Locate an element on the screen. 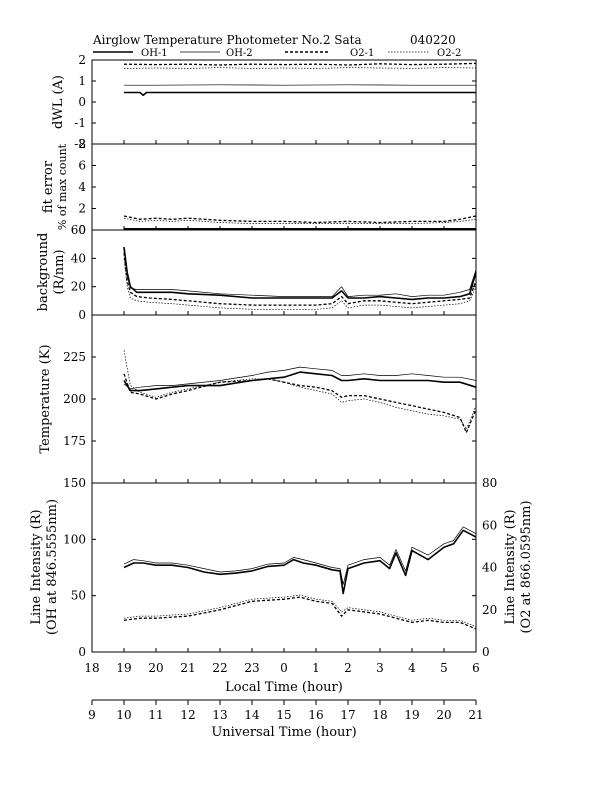 The width and height of the screenshot is (612, 792). ytick-label-right-line_intensity: 80 is located at coordinates (489, 483).